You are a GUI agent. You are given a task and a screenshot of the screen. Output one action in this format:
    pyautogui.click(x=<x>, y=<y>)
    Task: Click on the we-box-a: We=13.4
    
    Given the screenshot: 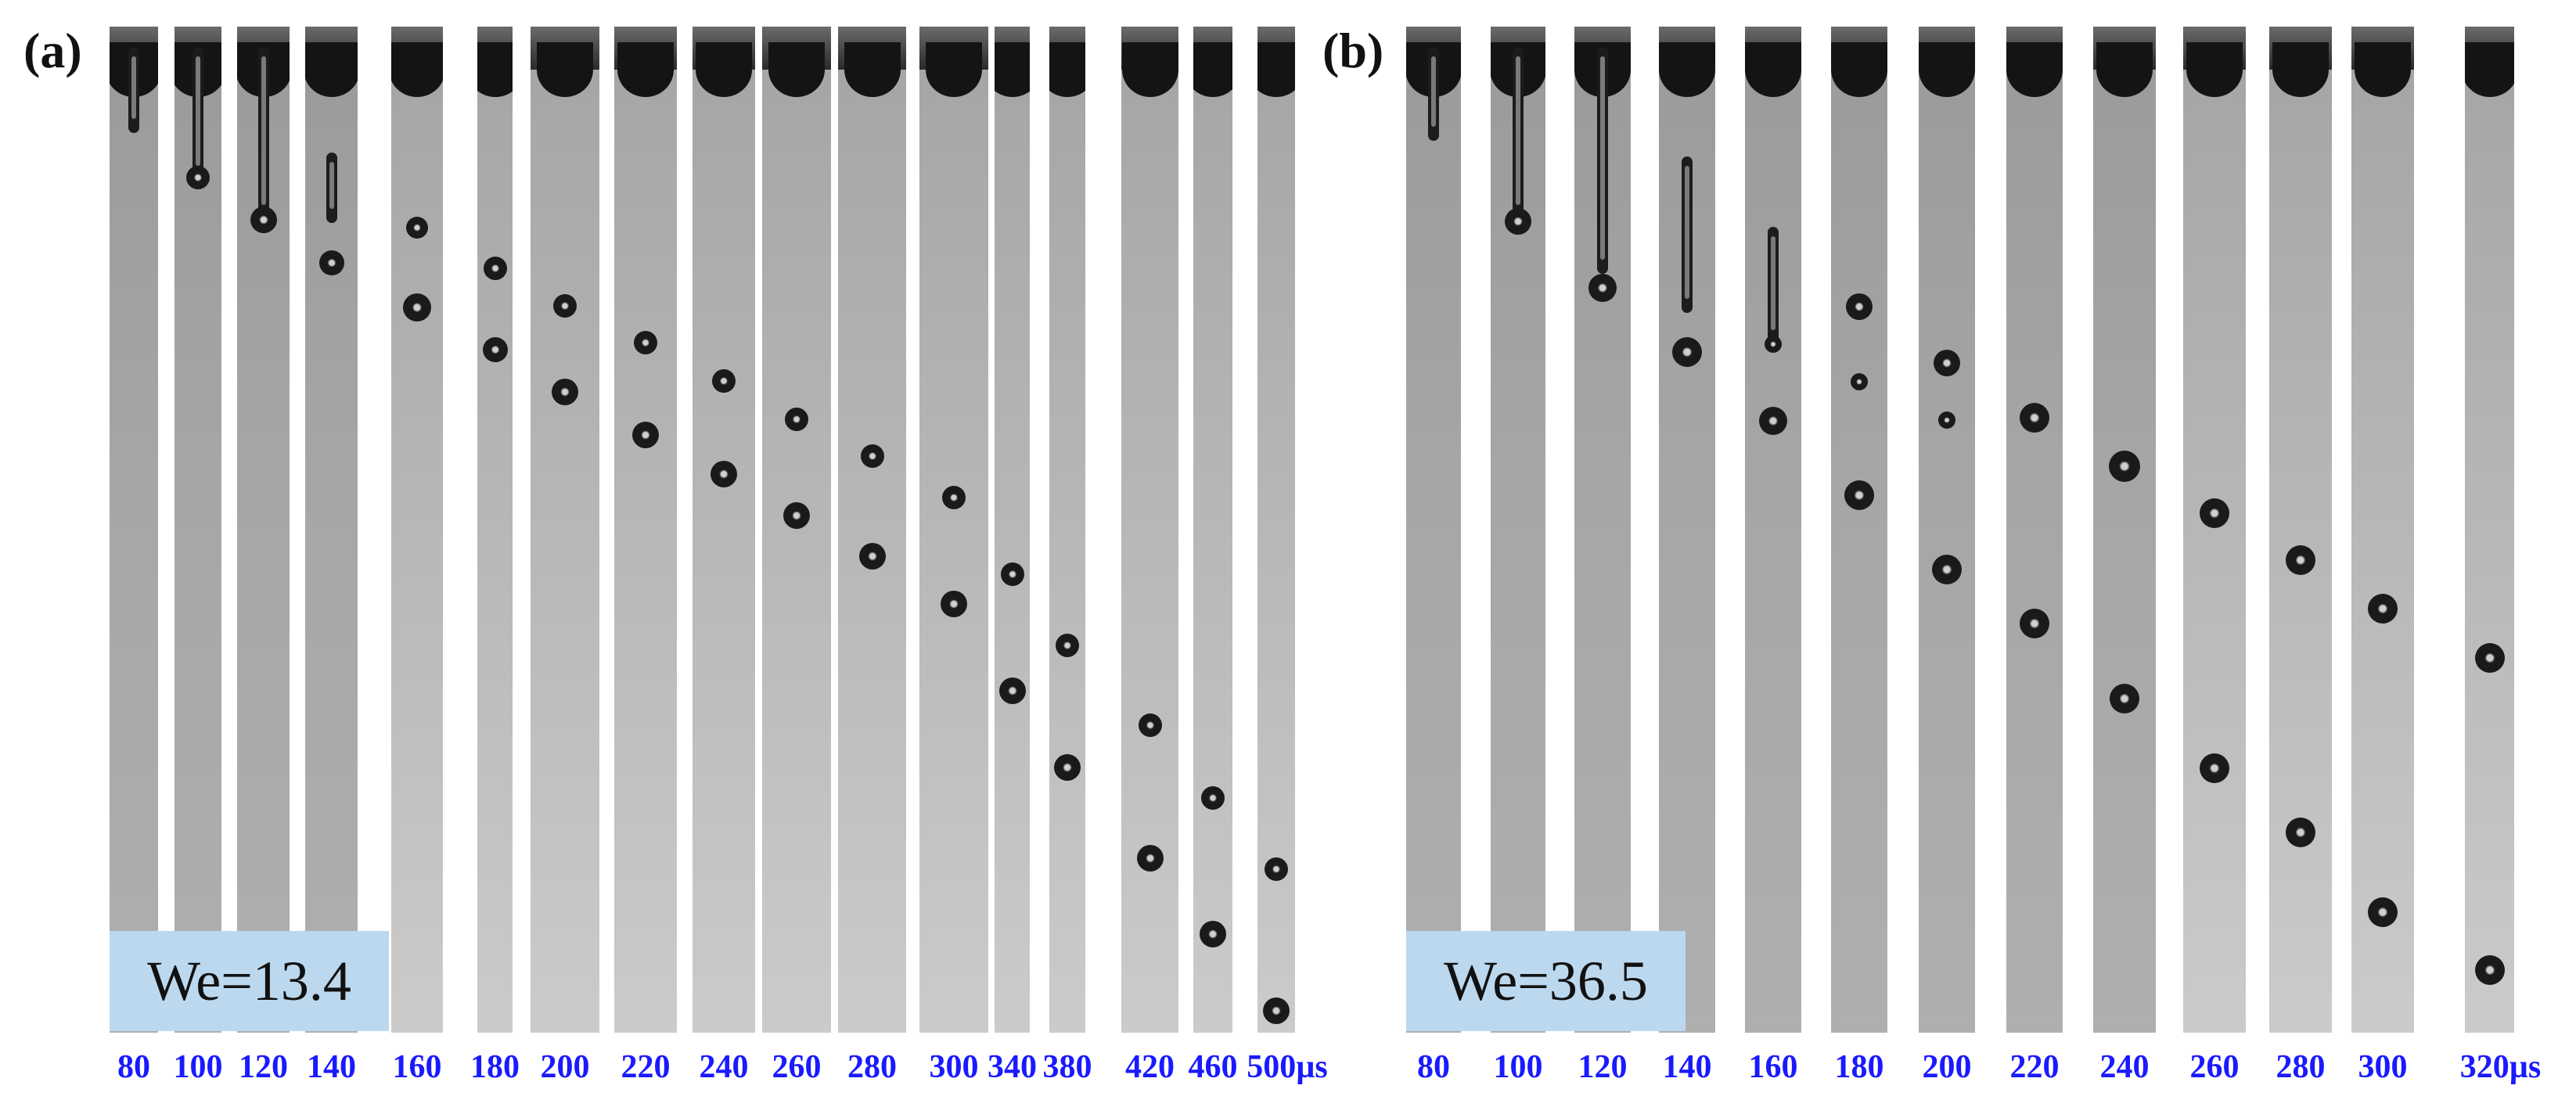 What is the action you would take?
    pyautogui.click(x=250, y=981)
    